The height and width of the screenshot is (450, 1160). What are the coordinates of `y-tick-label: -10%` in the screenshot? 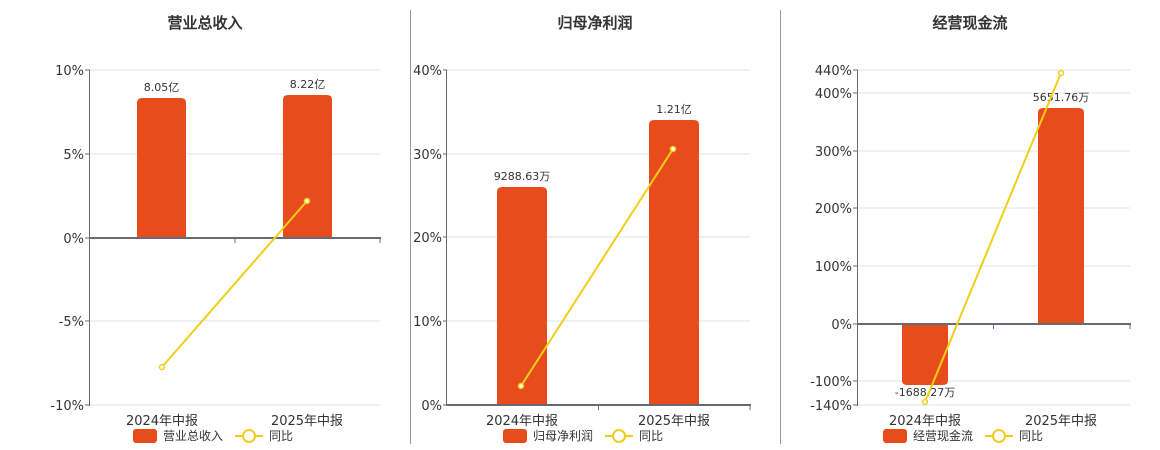 It's located at (67, 406).